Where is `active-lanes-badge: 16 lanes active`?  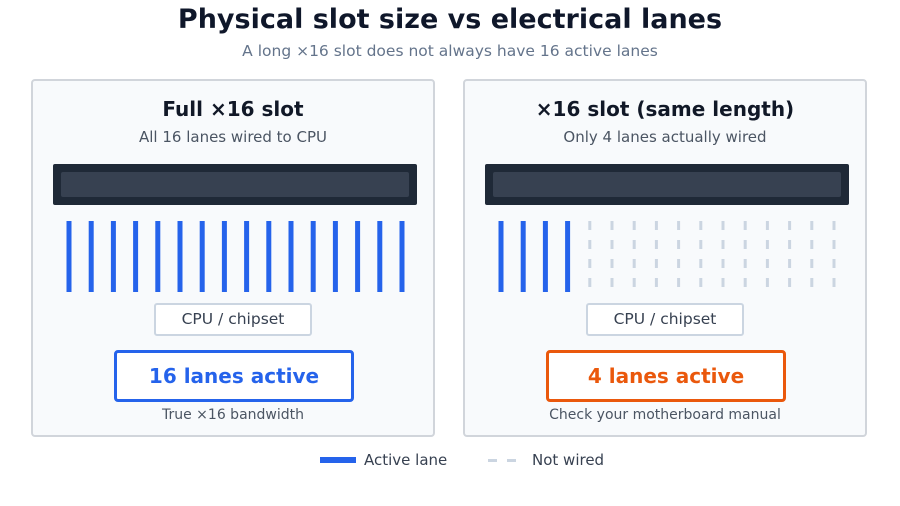
active-lanes-badge: 16 lanes active is located at coordinates (234, 376).